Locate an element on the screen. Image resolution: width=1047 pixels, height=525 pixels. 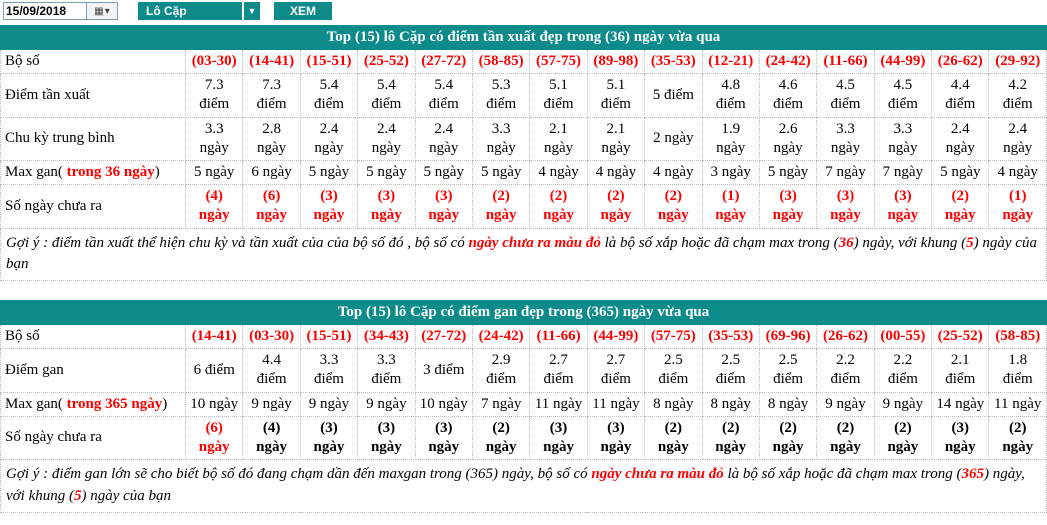
calendar-icon: ▦ is located at coordinates (99, 11).